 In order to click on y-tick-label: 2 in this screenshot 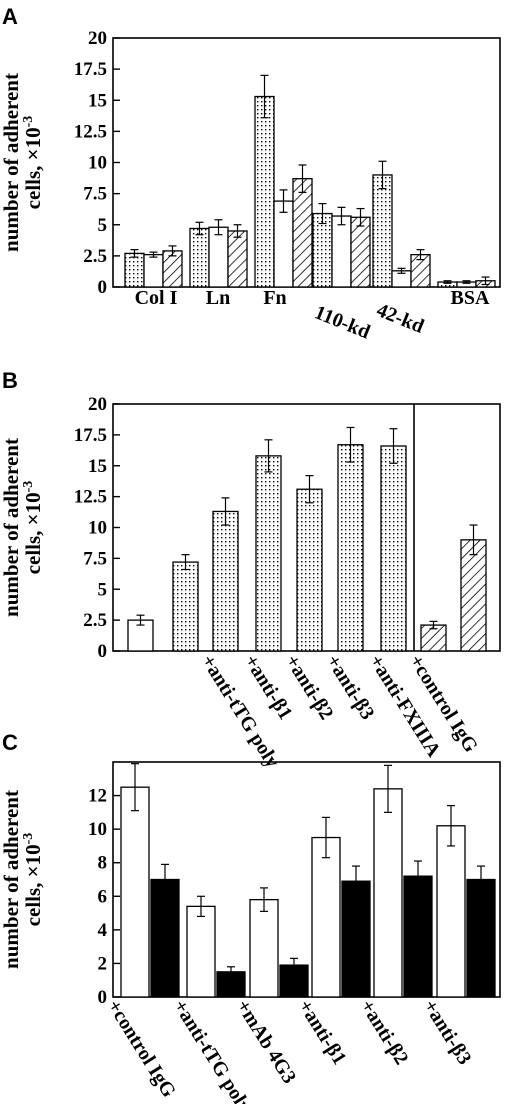, I will do `click(103, 963)`.